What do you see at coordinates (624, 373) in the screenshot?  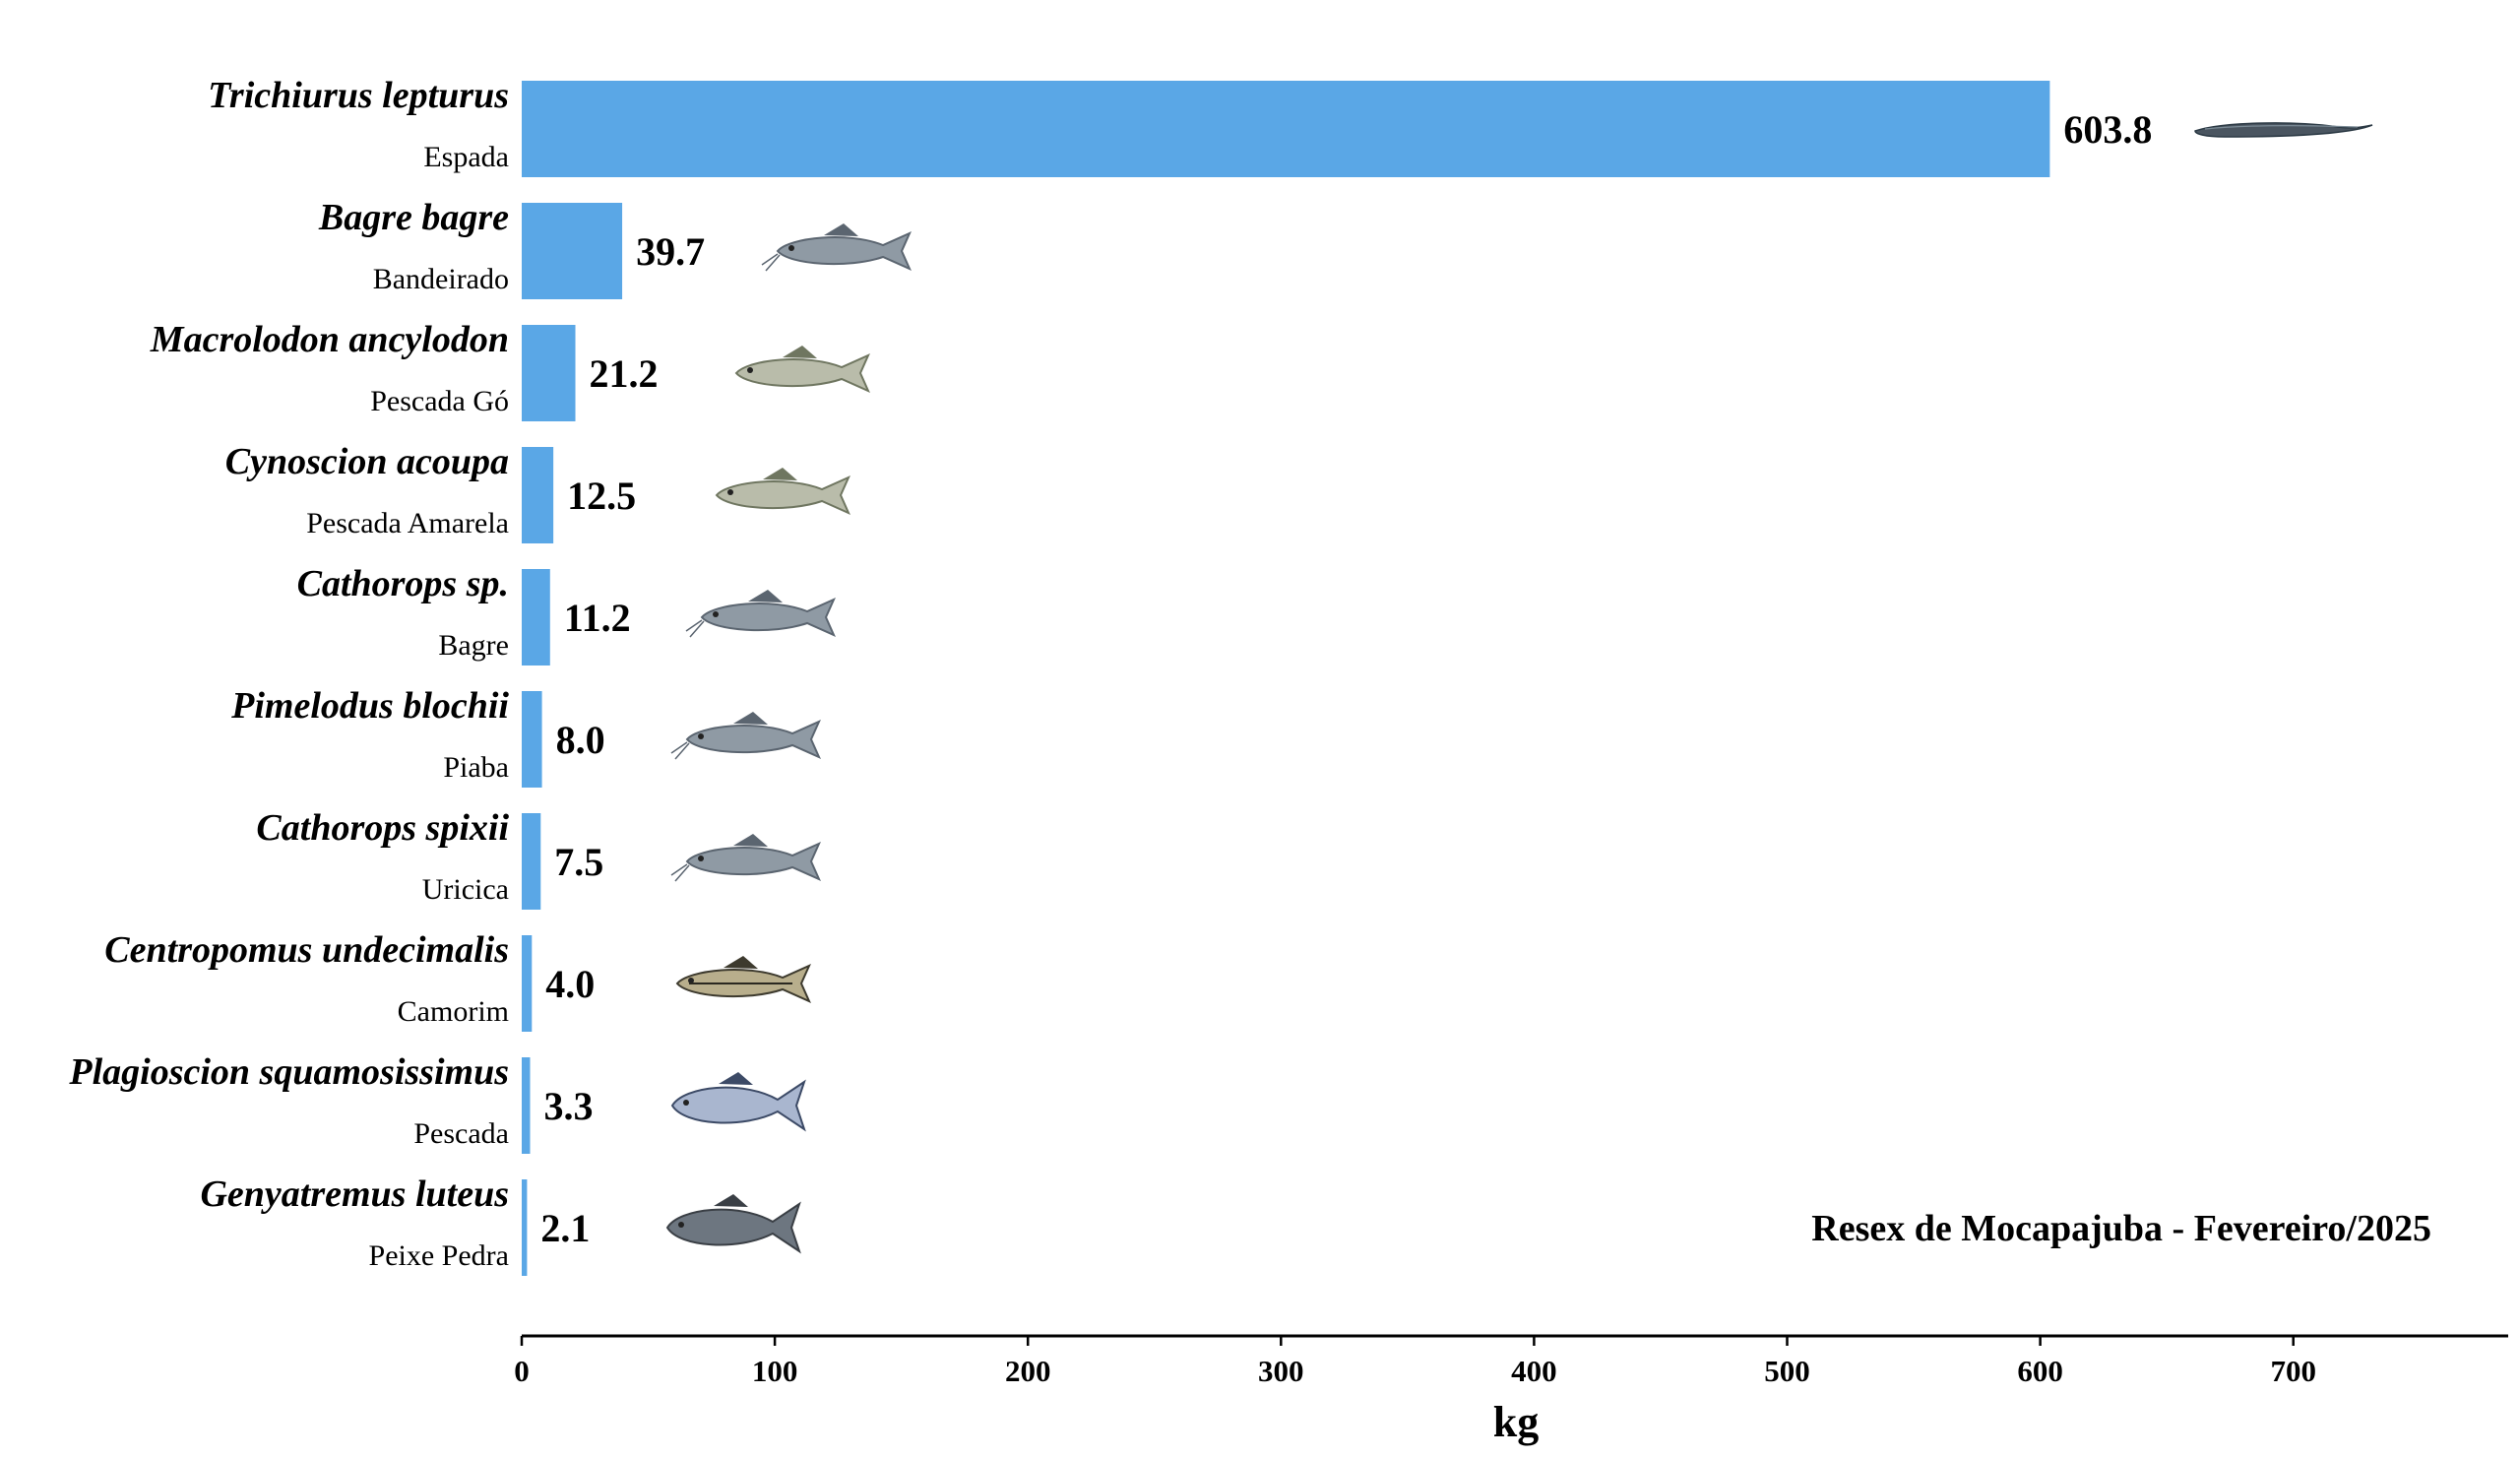 I see `value-label-2: 21.2` at bounding box center [624, 373].